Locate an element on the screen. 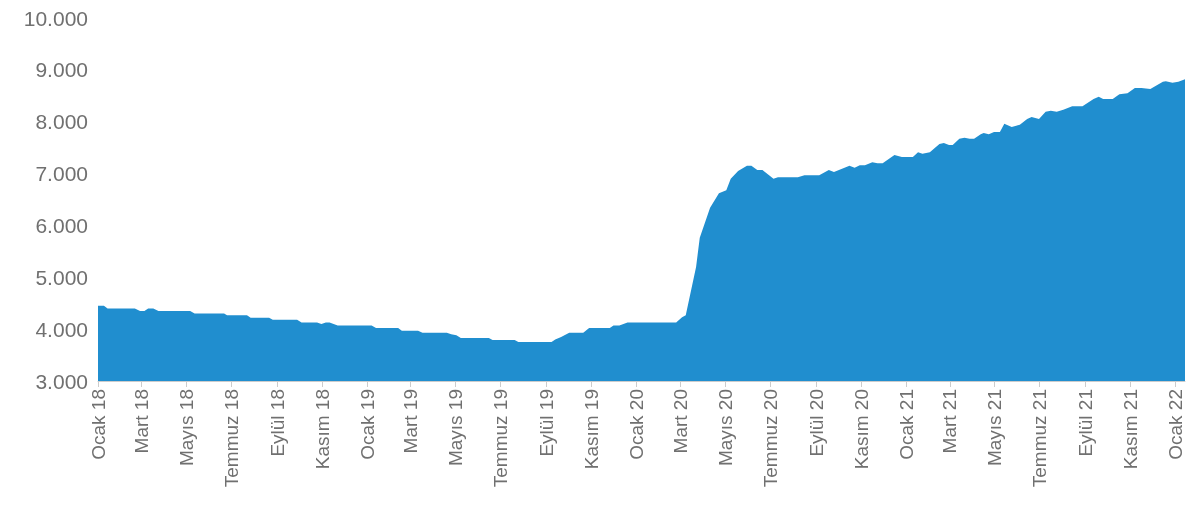 The width and height of the screenshot is (1202, 524). x-tick-label: Mayıs 18 is located at coordinates (186, 428).